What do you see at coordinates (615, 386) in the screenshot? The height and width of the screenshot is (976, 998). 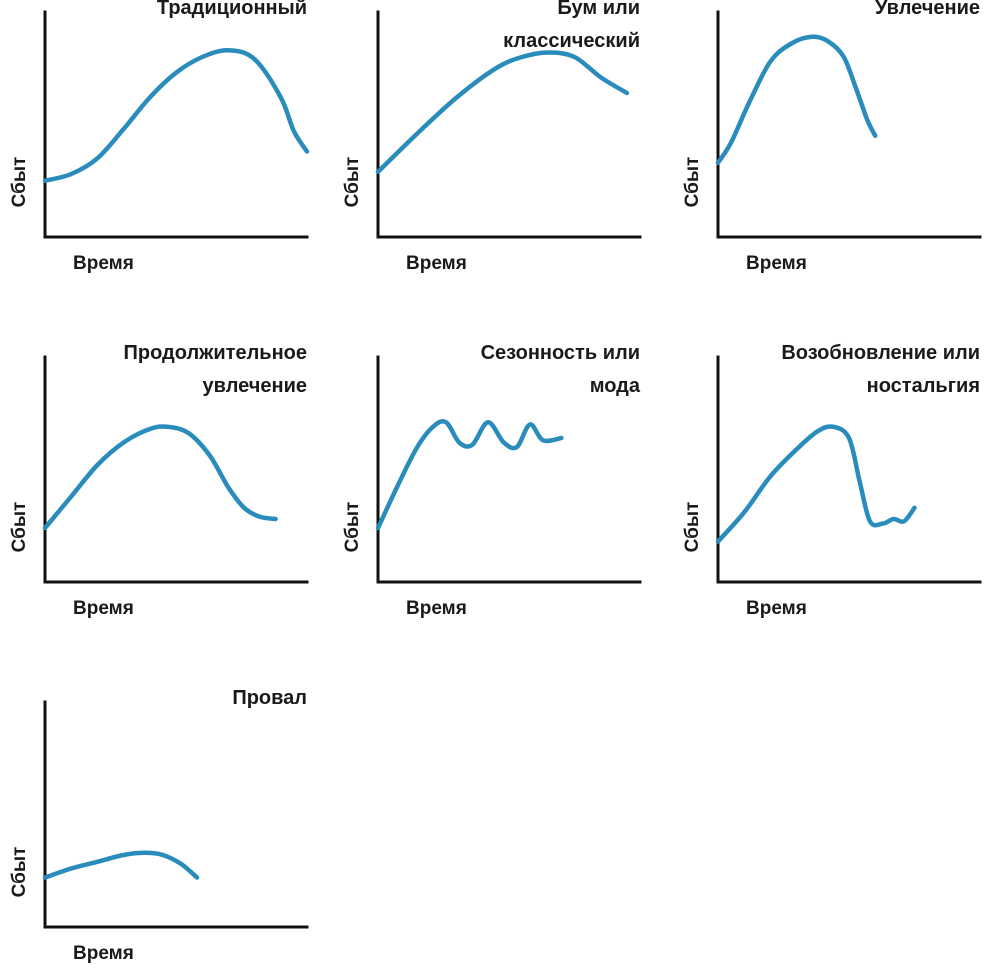 I see `chart-title-line: мода` at bounding box center [615, 386].